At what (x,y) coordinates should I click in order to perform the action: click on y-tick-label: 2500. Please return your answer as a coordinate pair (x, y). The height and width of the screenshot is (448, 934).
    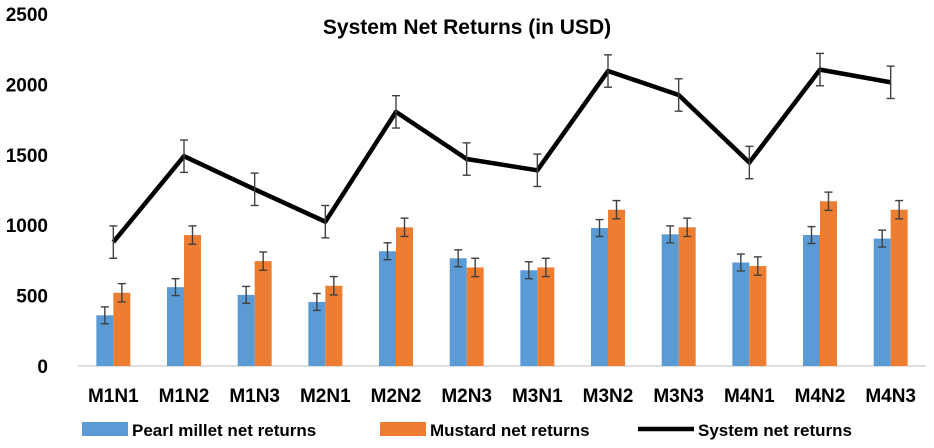
    Looking at the image, I should click on (27, 15).